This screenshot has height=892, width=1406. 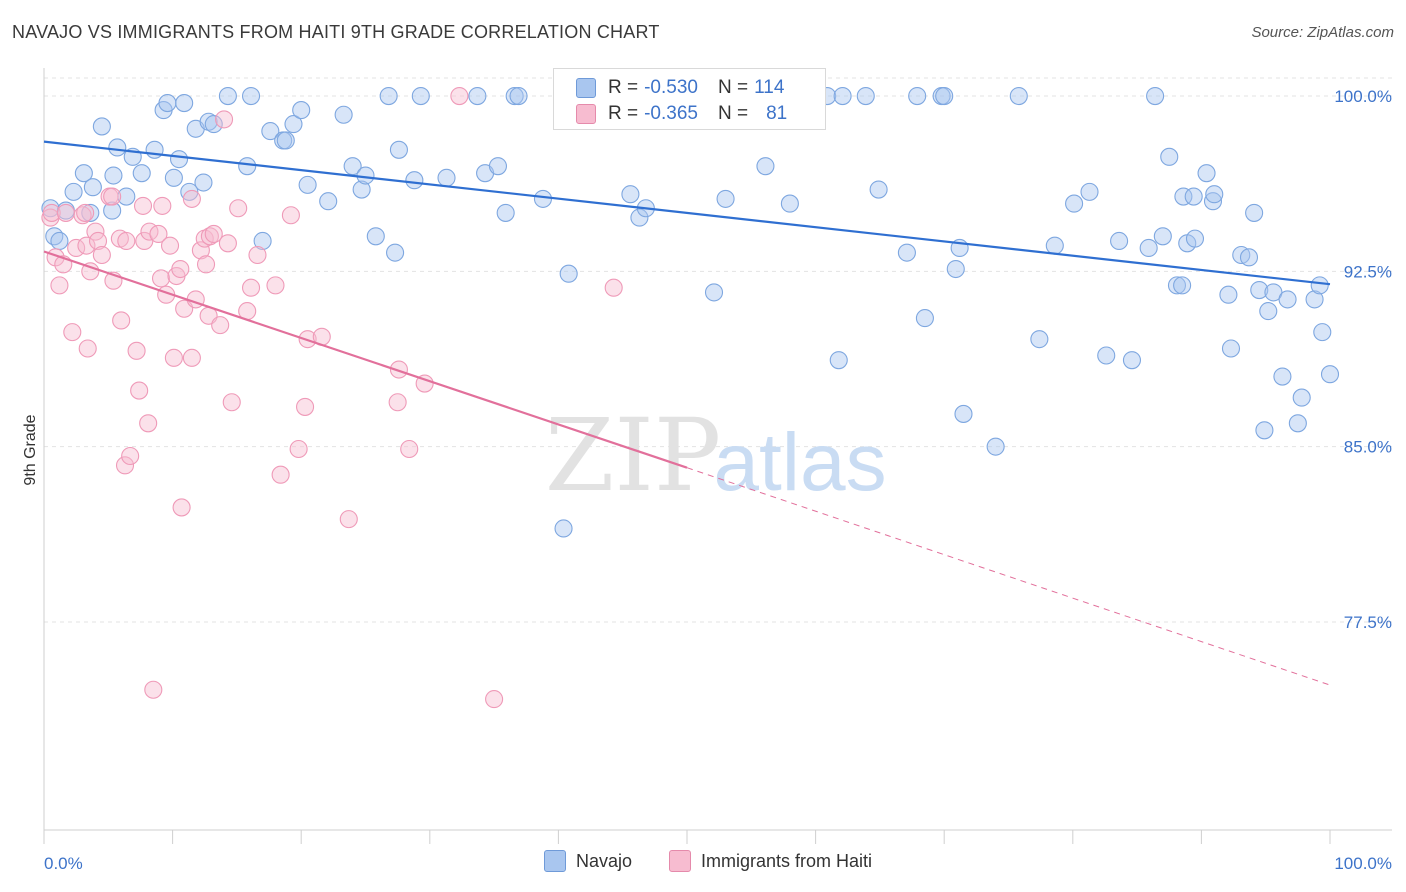 I want to click on n-label: N =, so click(x=733, y=87).